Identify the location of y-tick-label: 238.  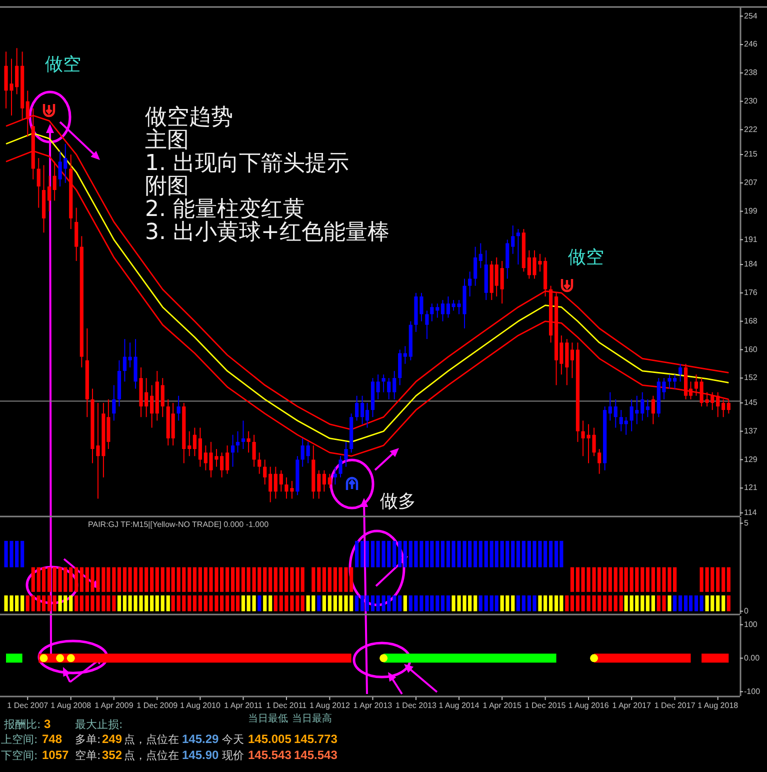
(751, 73).